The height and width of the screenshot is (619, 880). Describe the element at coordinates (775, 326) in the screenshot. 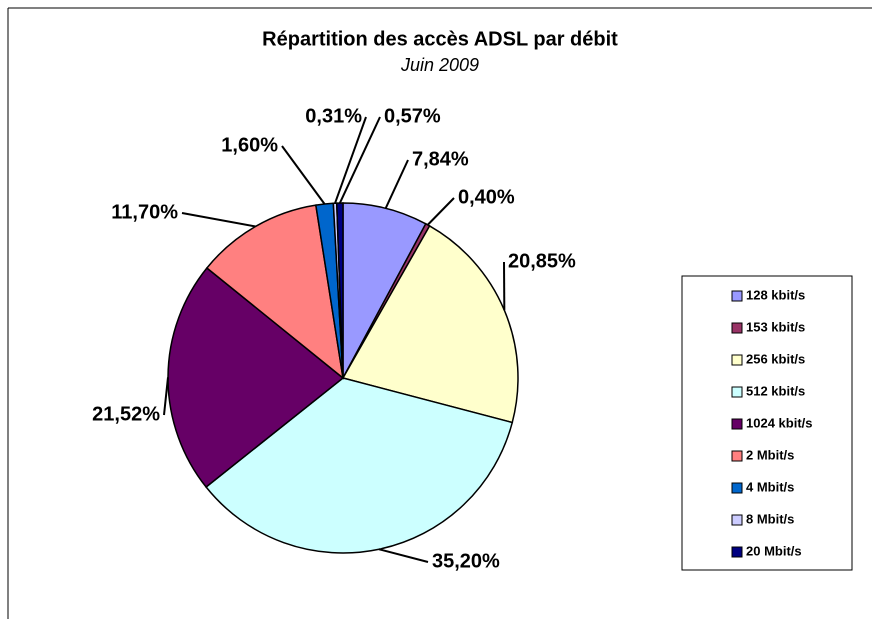

I see `legend-label: 153 kbit/s` at that location.